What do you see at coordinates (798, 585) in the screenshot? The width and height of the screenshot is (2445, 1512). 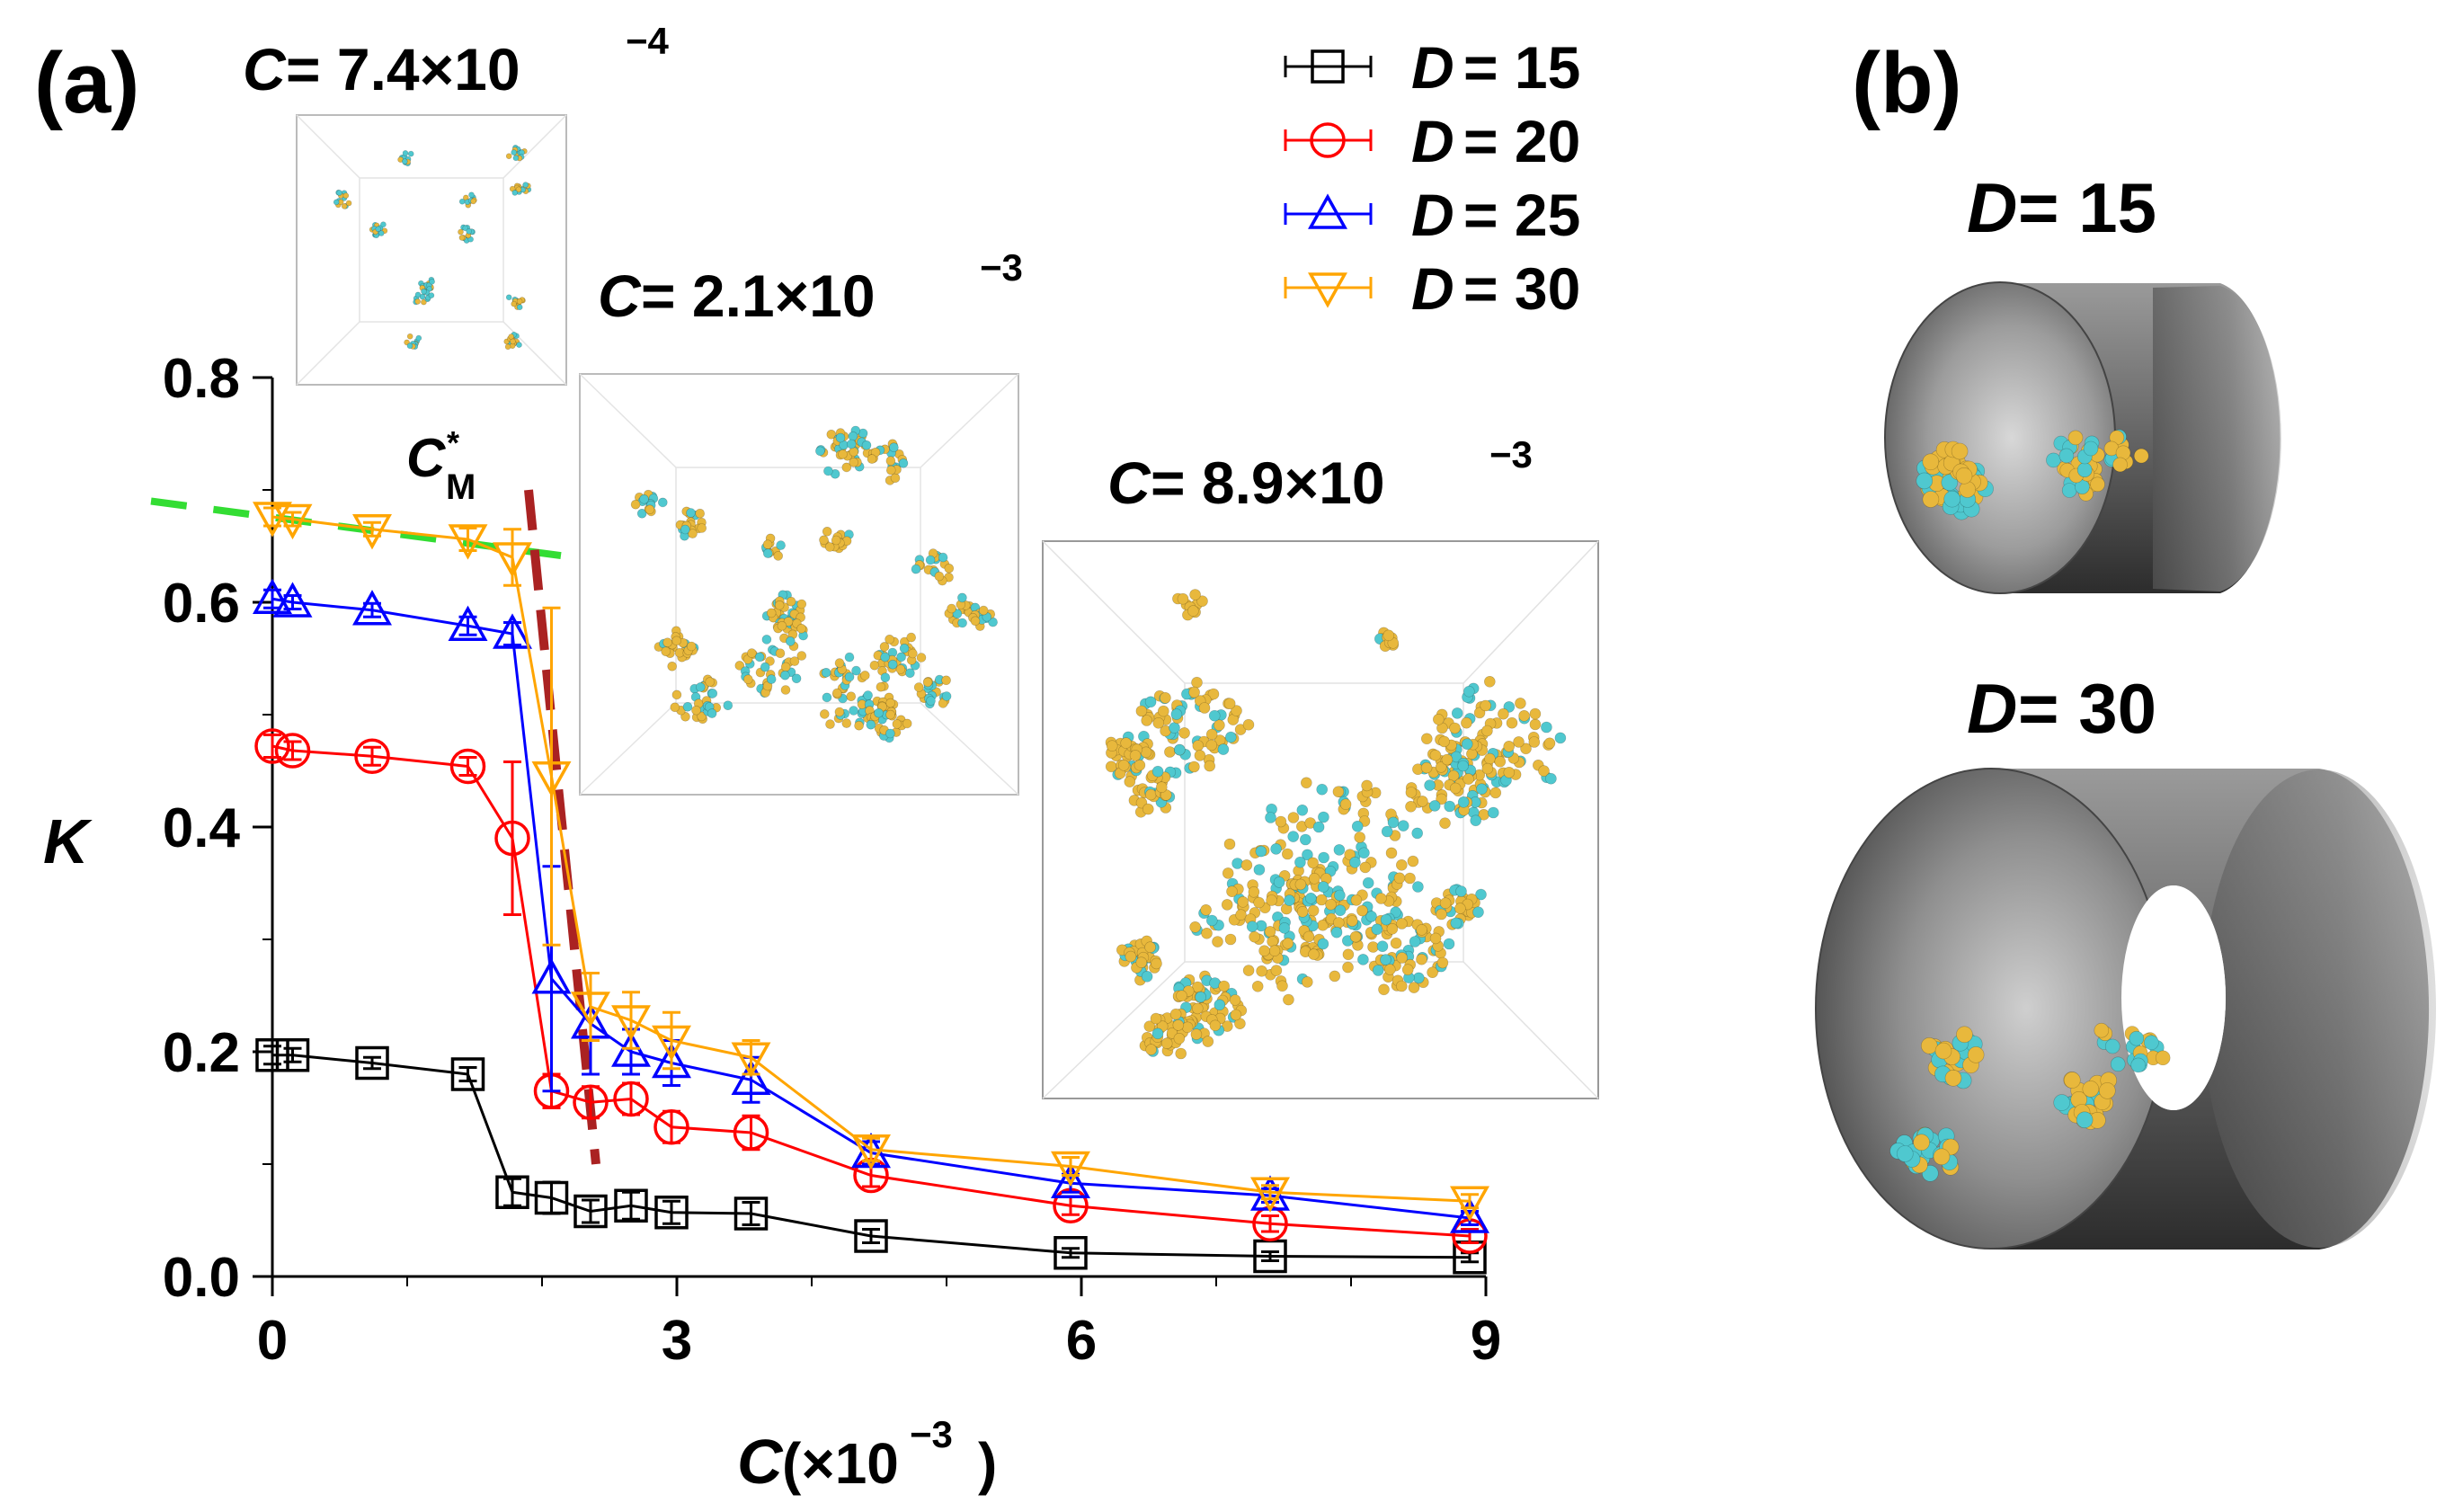 I see `inset-2-inner-box` at bounding box center [798, 585].